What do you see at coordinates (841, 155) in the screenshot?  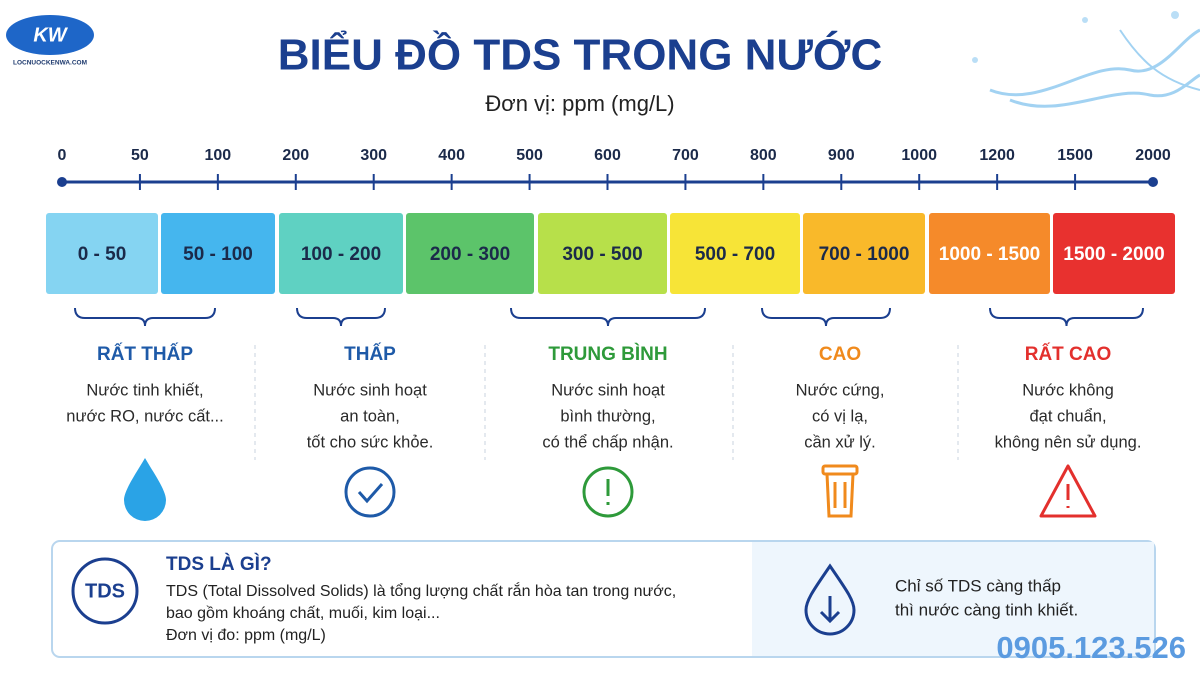 I see `scale-tick-label: 900` at bounding box center [841, 155].